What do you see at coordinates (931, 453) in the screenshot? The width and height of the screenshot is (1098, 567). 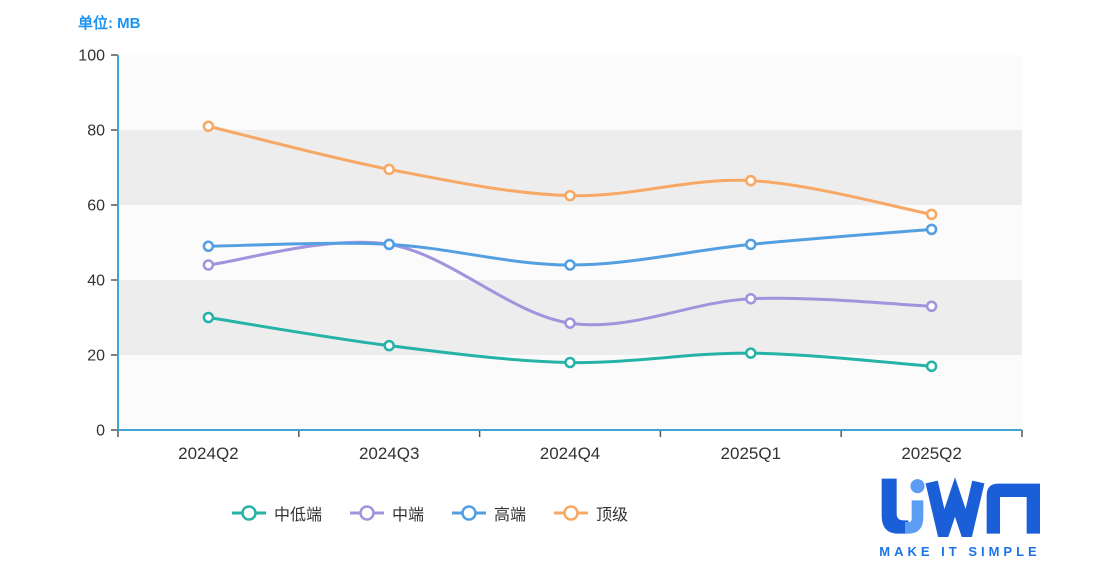 I see `svg-text: 2025Q2` at bounding box center [931, 453].